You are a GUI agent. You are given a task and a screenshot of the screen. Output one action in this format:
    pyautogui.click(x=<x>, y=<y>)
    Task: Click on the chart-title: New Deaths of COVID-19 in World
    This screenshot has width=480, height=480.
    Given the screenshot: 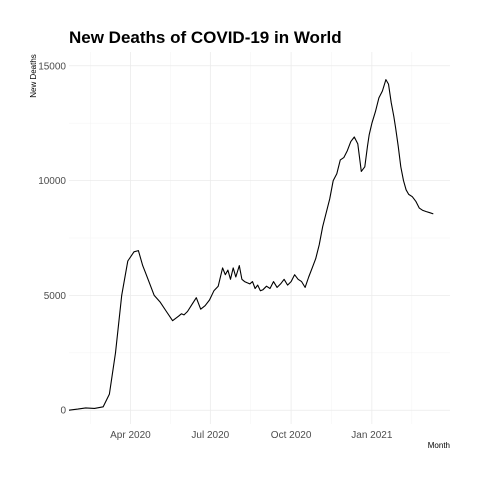 What is the action you would take?
    pyautogui.click(x=205, y=37)
    